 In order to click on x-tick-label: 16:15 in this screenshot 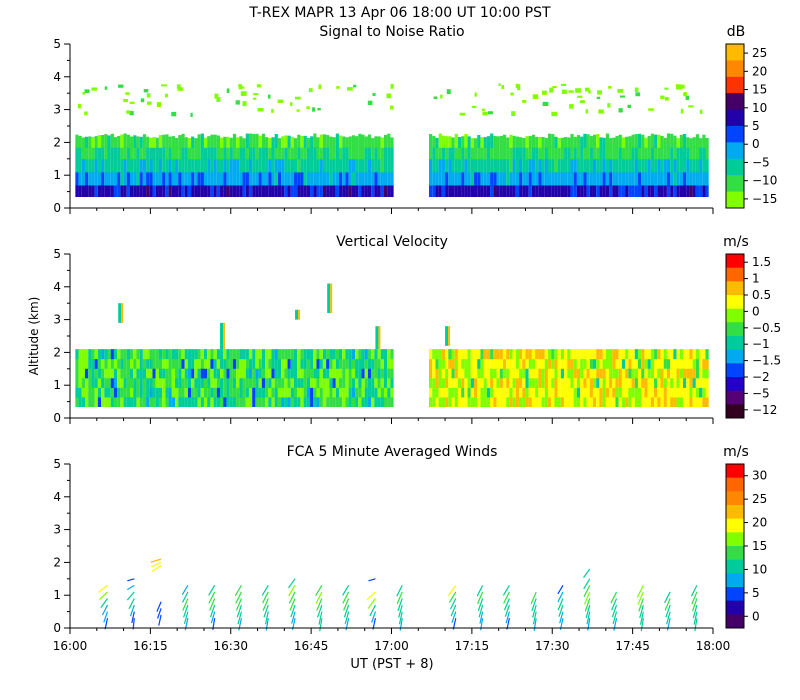, I will do `click(150, 646)`.